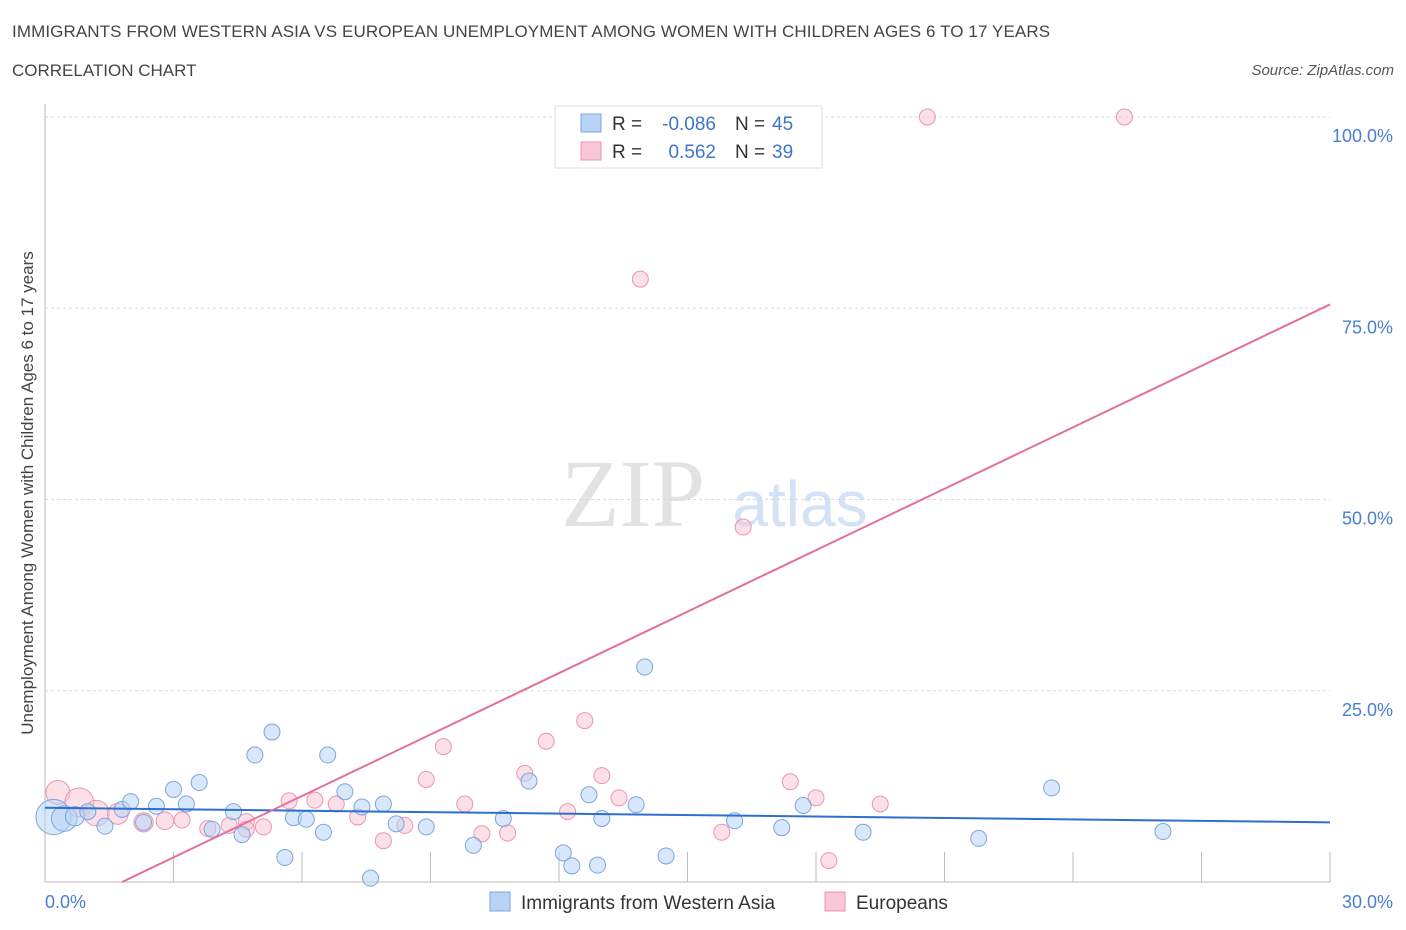 This screenshot has width=1406, height=930. What do you see at coordinates (500, 901) in the screenshot?
I see `series-legend-swatch-western-asia` at bounding box center [500, 901].